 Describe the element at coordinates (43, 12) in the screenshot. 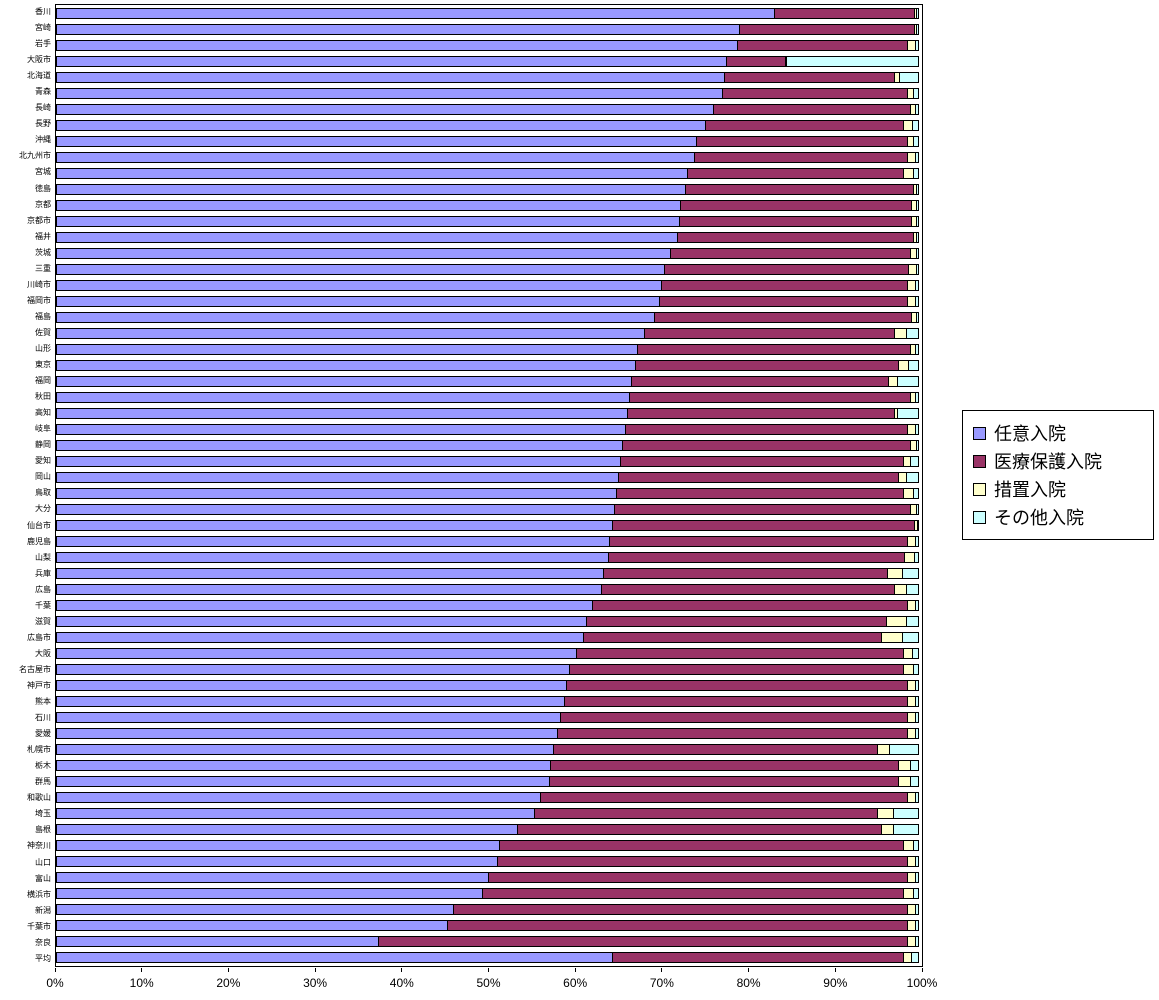

I see `category-label: 香川` at that location.